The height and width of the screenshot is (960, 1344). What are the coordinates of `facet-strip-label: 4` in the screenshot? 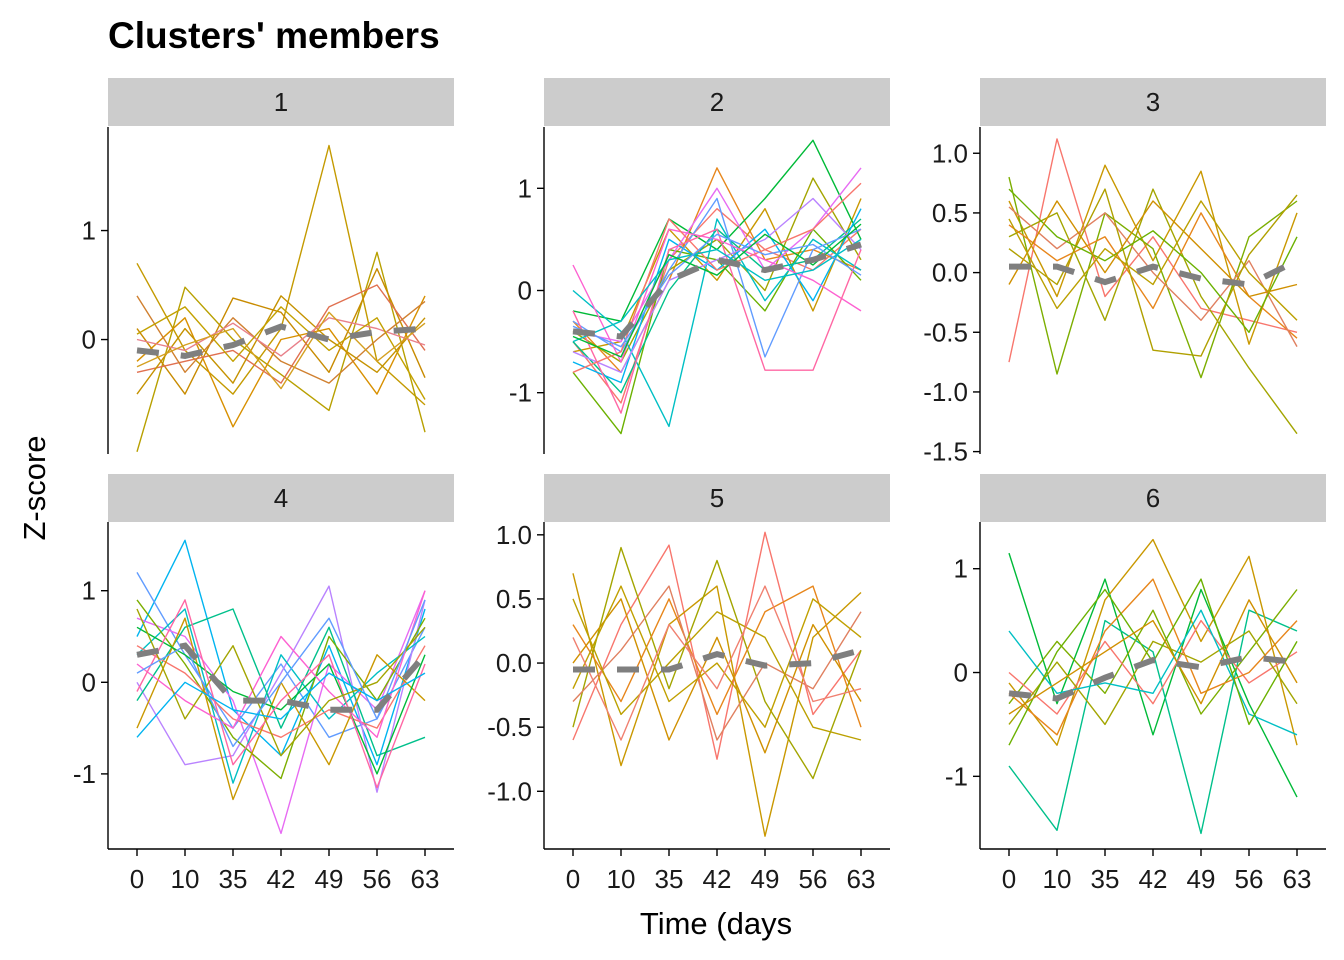 It's located at (281, 498).